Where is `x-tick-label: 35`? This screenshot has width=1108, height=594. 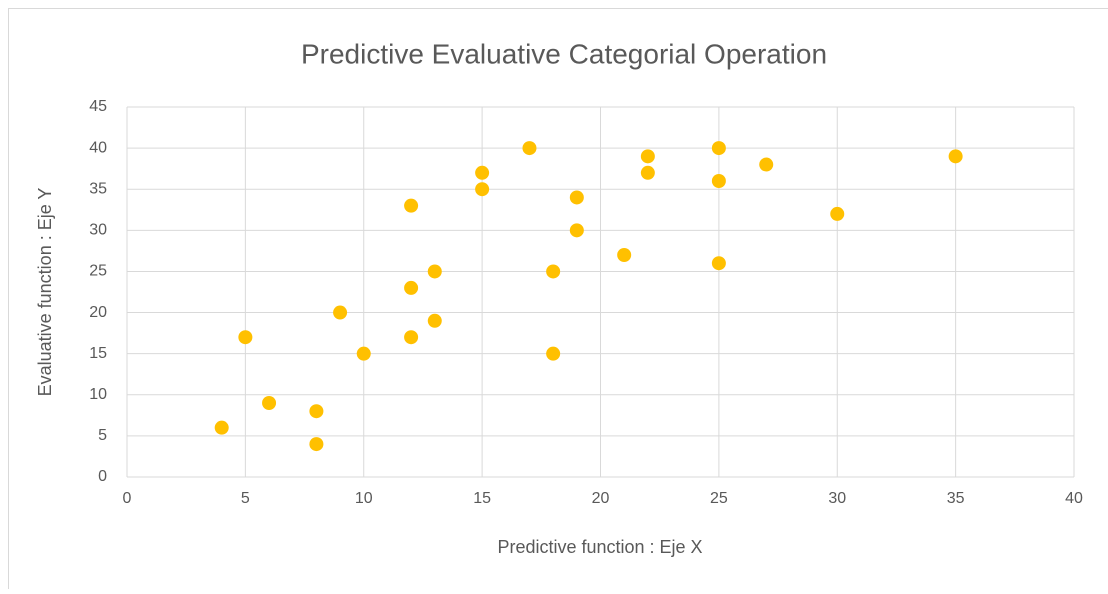 x-tick-label: 35 is located at coordinates (956, 498).